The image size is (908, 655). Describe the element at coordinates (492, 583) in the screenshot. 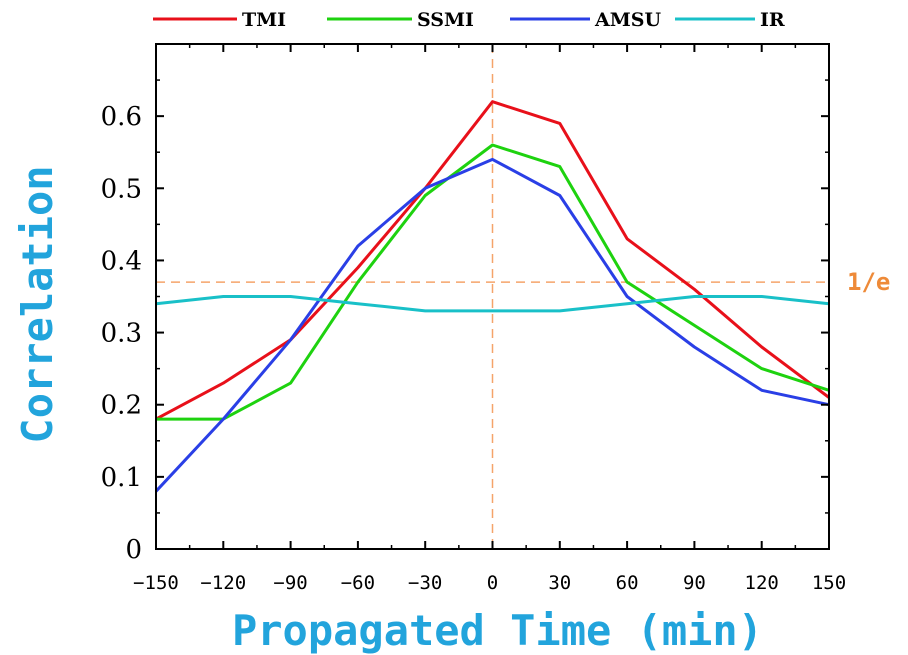

I see `x-tick-label: 0` at that location.